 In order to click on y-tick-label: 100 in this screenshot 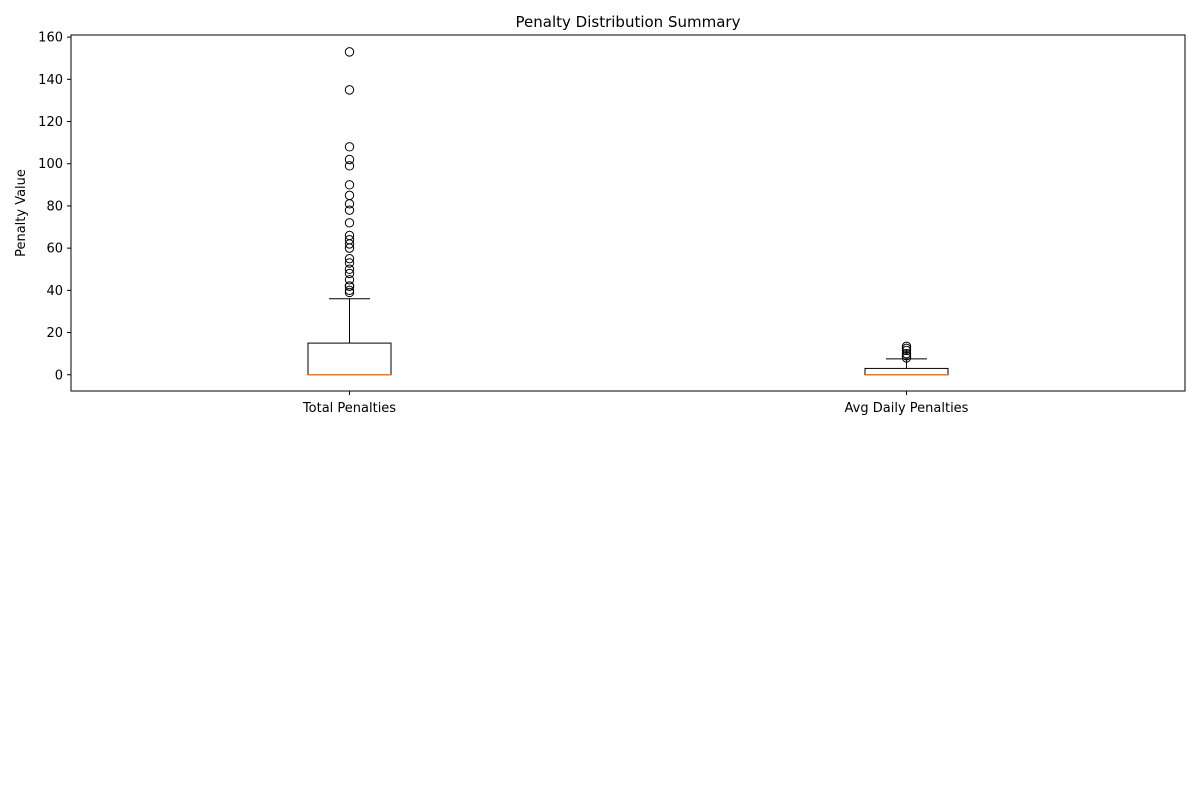, I will do `click(50, 164)`.